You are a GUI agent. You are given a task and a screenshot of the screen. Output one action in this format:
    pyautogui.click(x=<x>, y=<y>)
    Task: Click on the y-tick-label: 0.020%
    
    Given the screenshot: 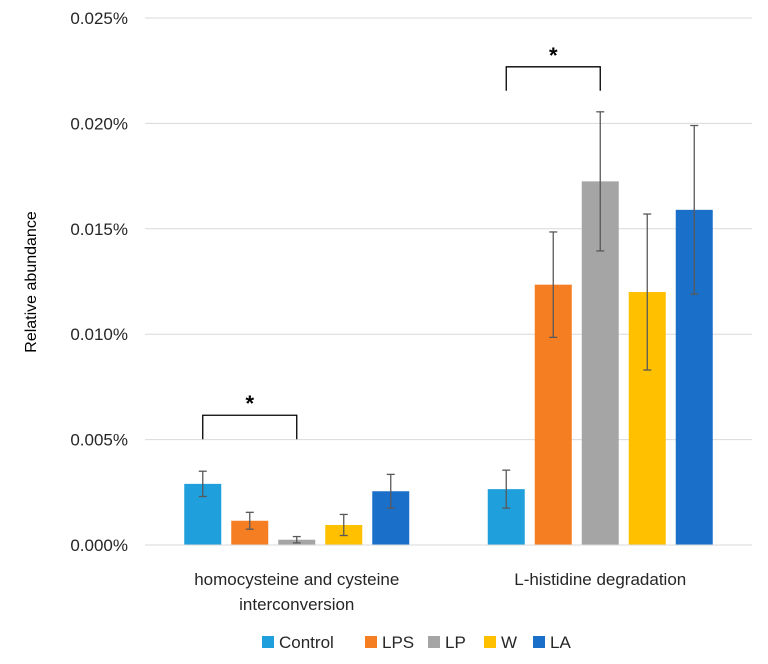 What is the action you would take?
    pyautogui.click(x=99, y=123)
    